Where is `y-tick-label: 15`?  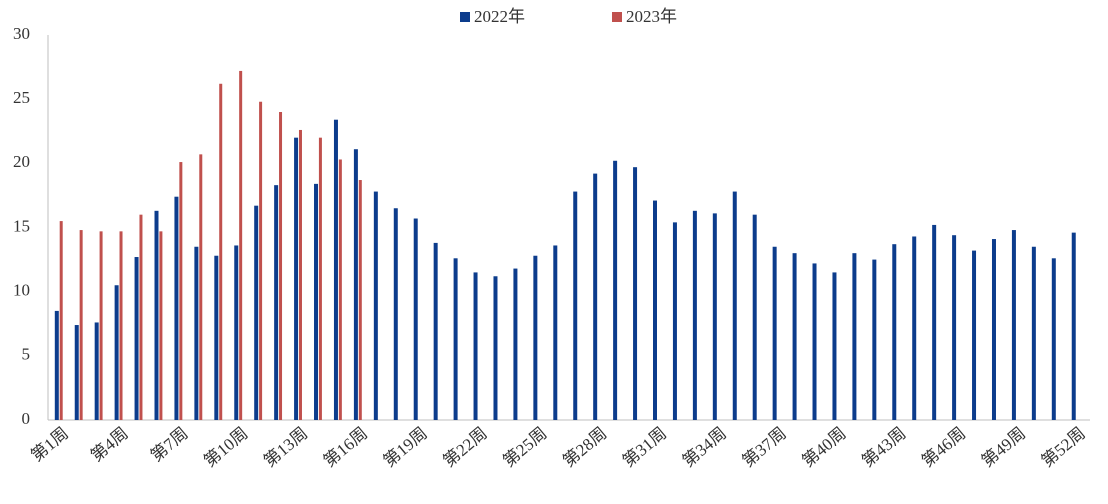 y-tick-label: 15 is located at coordinates (21, 225).